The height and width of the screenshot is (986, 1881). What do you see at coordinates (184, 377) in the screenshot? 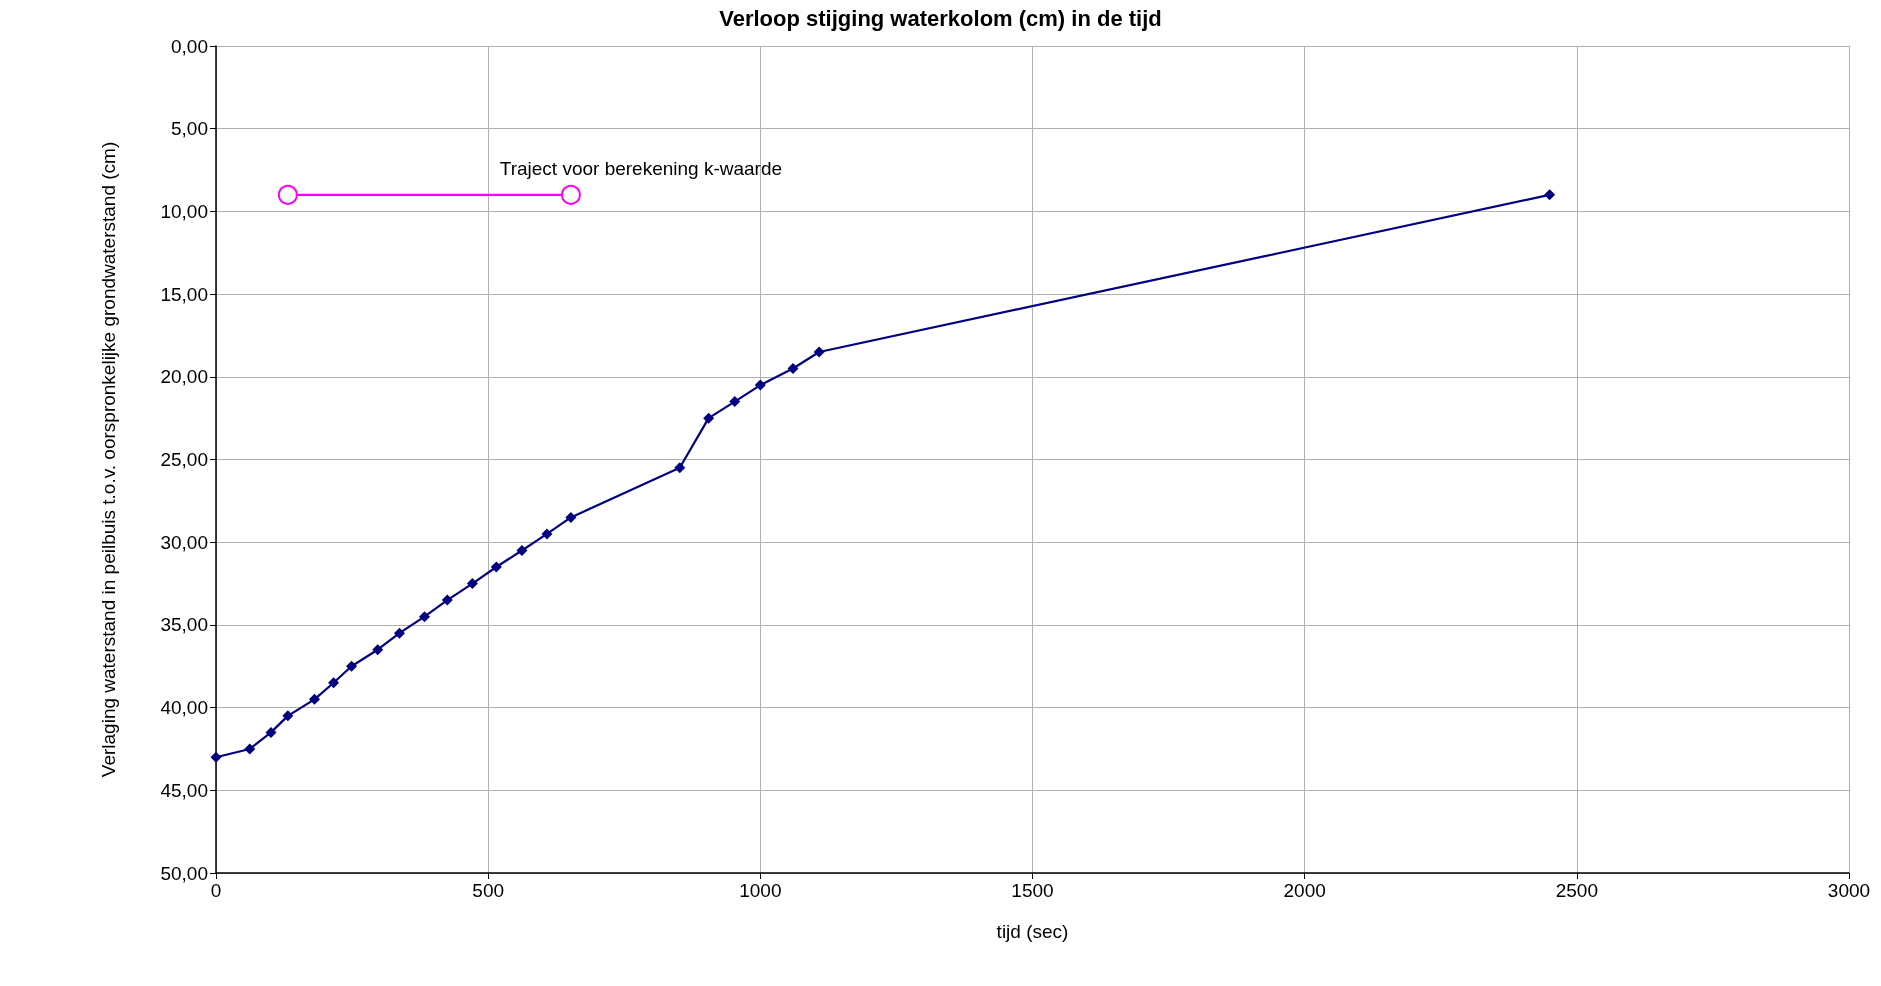
I see `y-tick-label: 20,00` at bounding box center [184, 377].